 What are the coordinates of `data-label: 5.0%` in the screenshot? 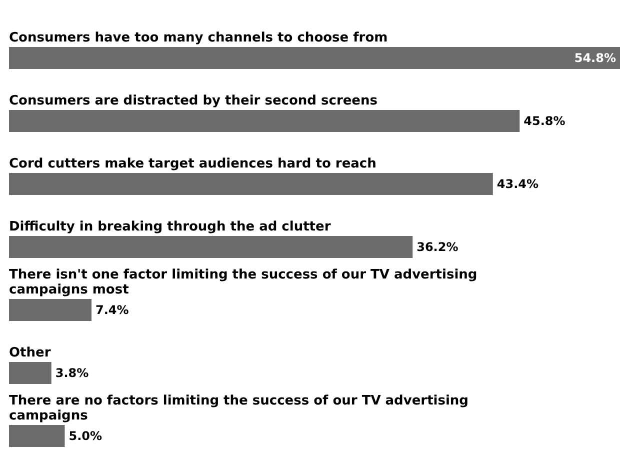 It's located at (85, 436).